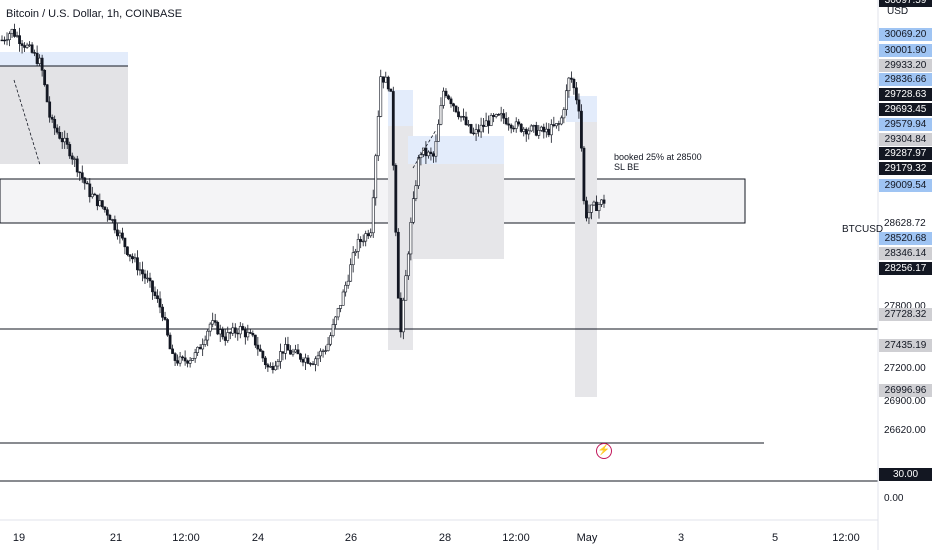 The width and height of the screenshot is (932, 550). Describe the element at coordinates (905, 345) in the screenshot. I see `price-tag: 27435.19` at that location.